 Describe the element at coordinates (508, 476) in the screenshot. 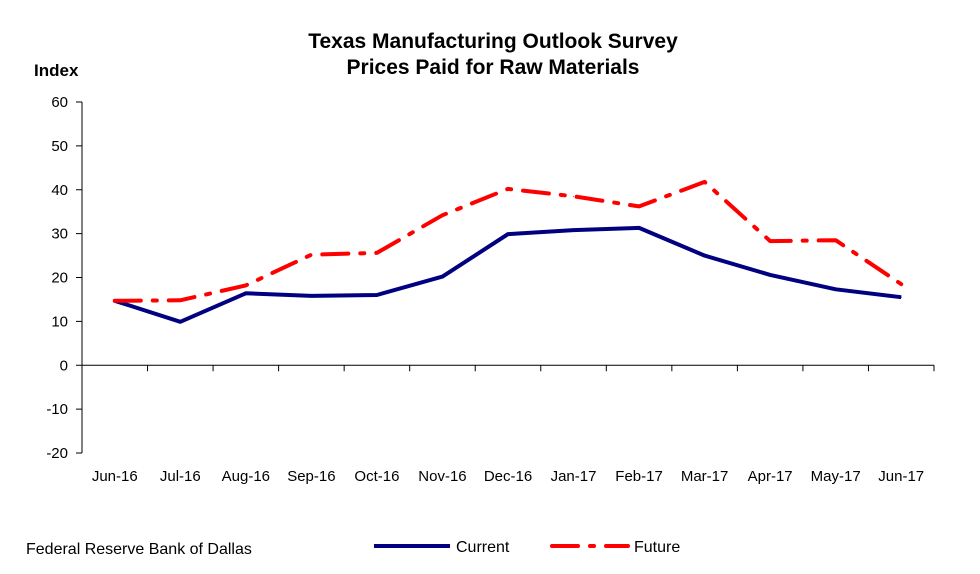

I see `x-tick-label: Dec-16` at that location.